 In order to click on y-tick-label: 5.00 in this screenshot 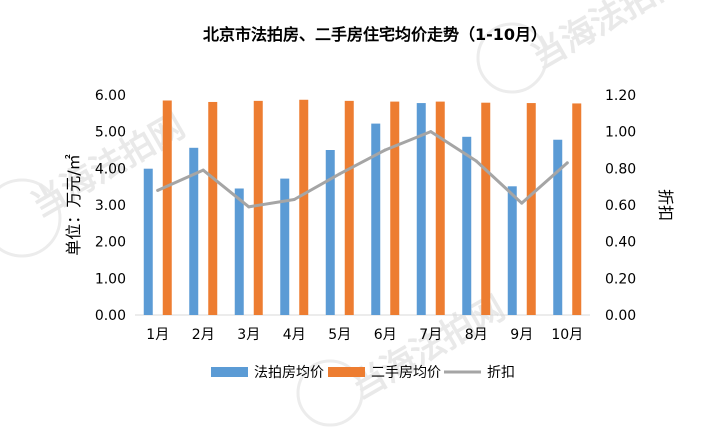, I will do `click(110, 133)`.